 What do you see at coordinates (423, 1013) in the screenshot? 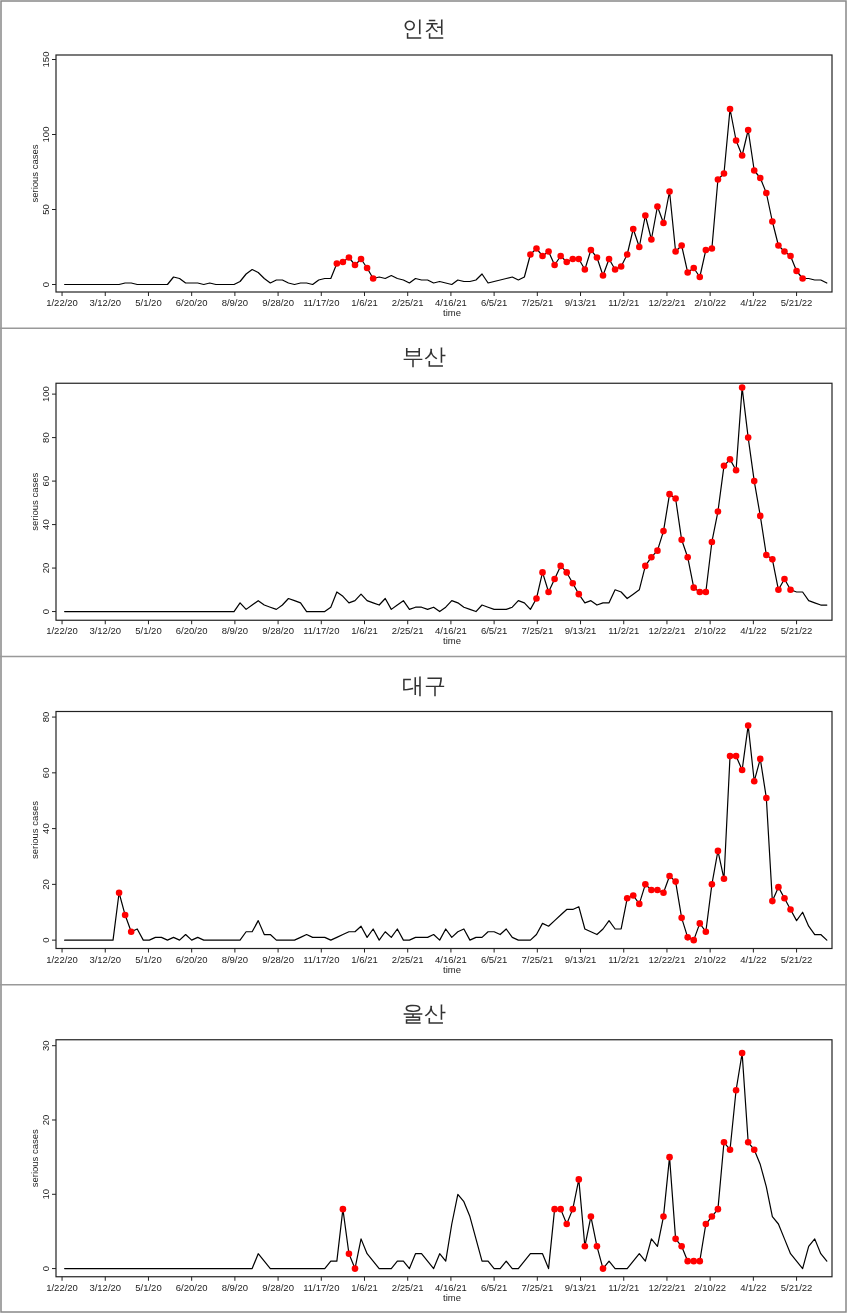
I see `chart-title: 울산` at bounding box center [423, 1013].